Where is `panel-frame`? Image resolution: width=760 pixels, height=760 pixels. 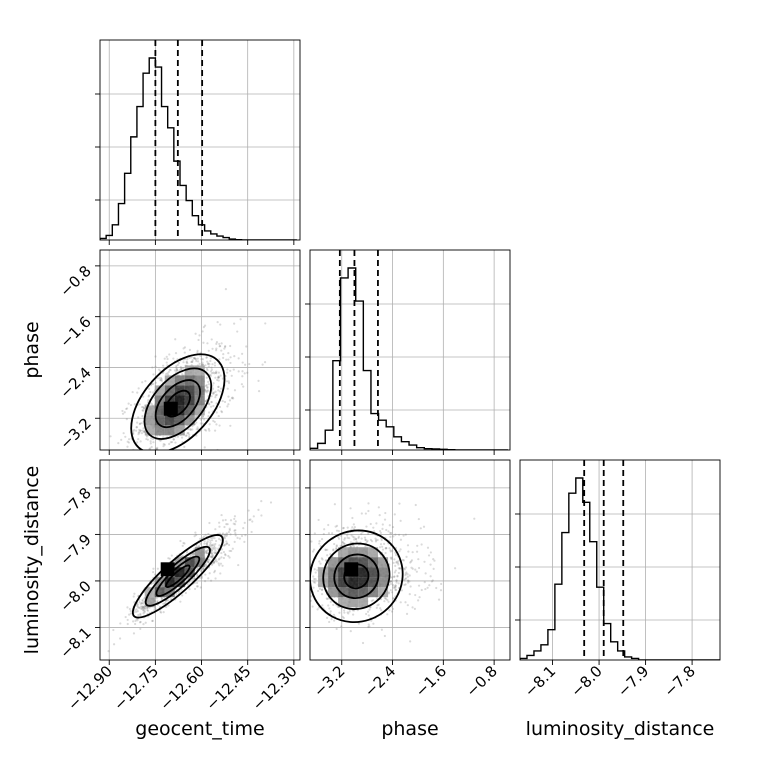
panel-frame is located at coordinates (620, 560).